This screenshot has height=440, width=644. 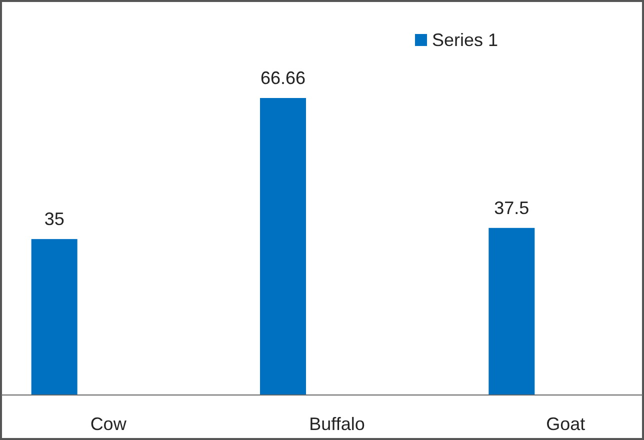 I want to click on data-label: 37.5, so click(x=512, y=208).